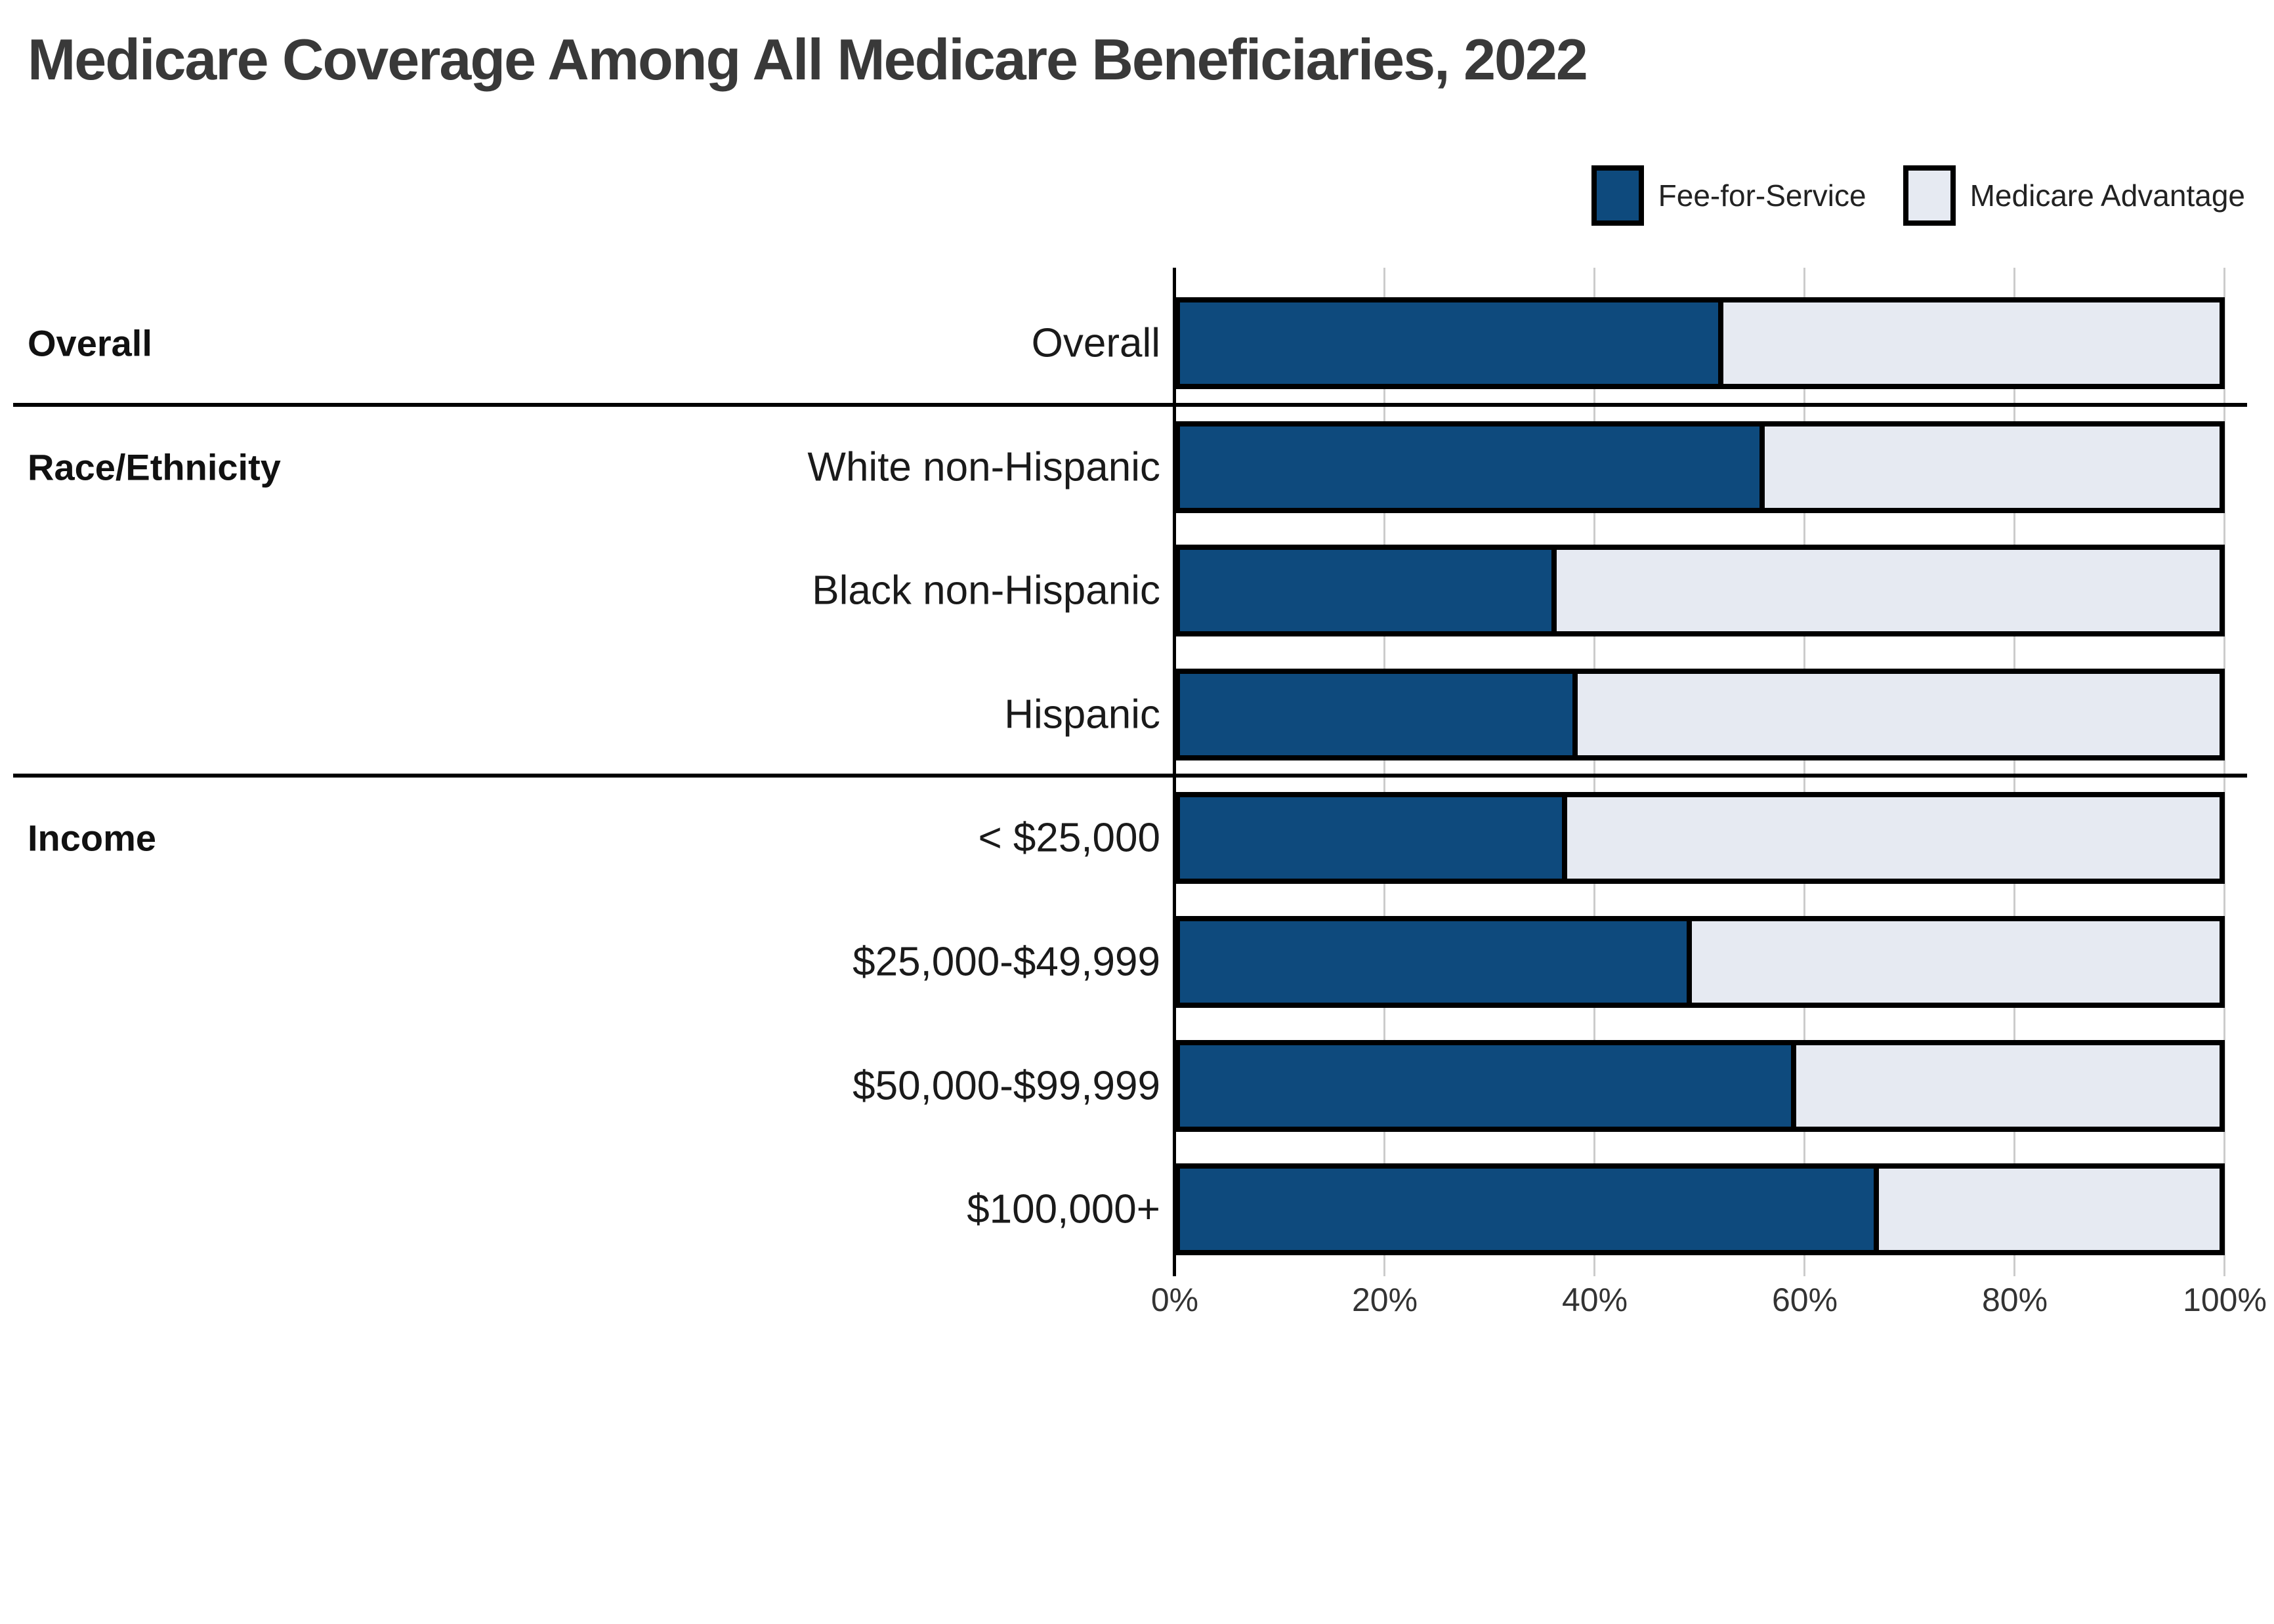  What do you see at coordinates (1006, 1086) in the screenshot?
I see `category-label: $50,000-$99,999` at bounding box center [1006, 1086].